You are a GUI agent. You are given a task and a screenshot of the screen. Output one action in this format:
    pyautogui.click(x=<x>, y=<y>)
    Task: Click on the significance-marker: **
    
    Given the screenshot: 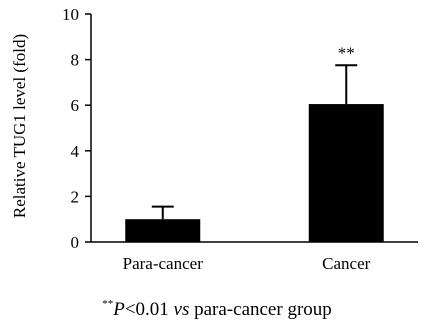 What is the action you would take?
    pyautogui.click(x=346, y=52)
    